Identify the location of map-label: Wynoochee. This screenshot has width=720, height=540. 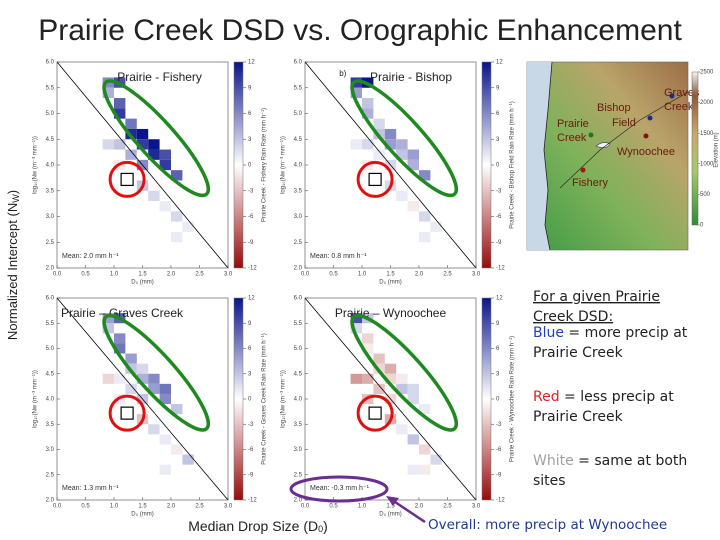
(646, 152).